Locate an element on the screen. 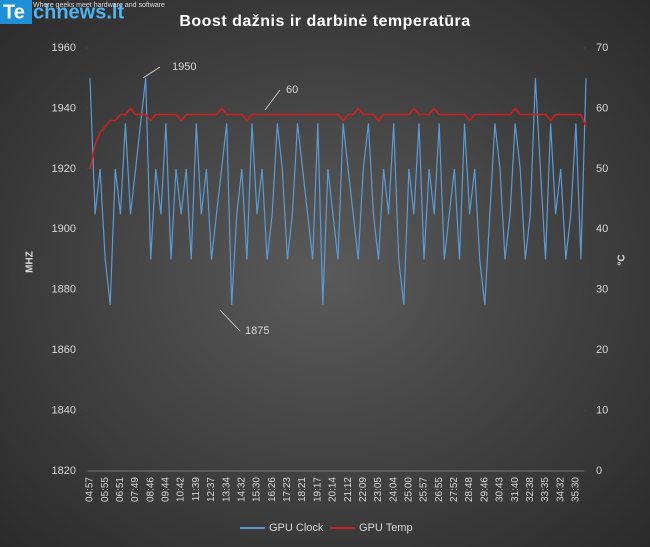 This screenshot has width=650, height=547. x-tick-label: 09:44 is located at coordinates (166, 489).